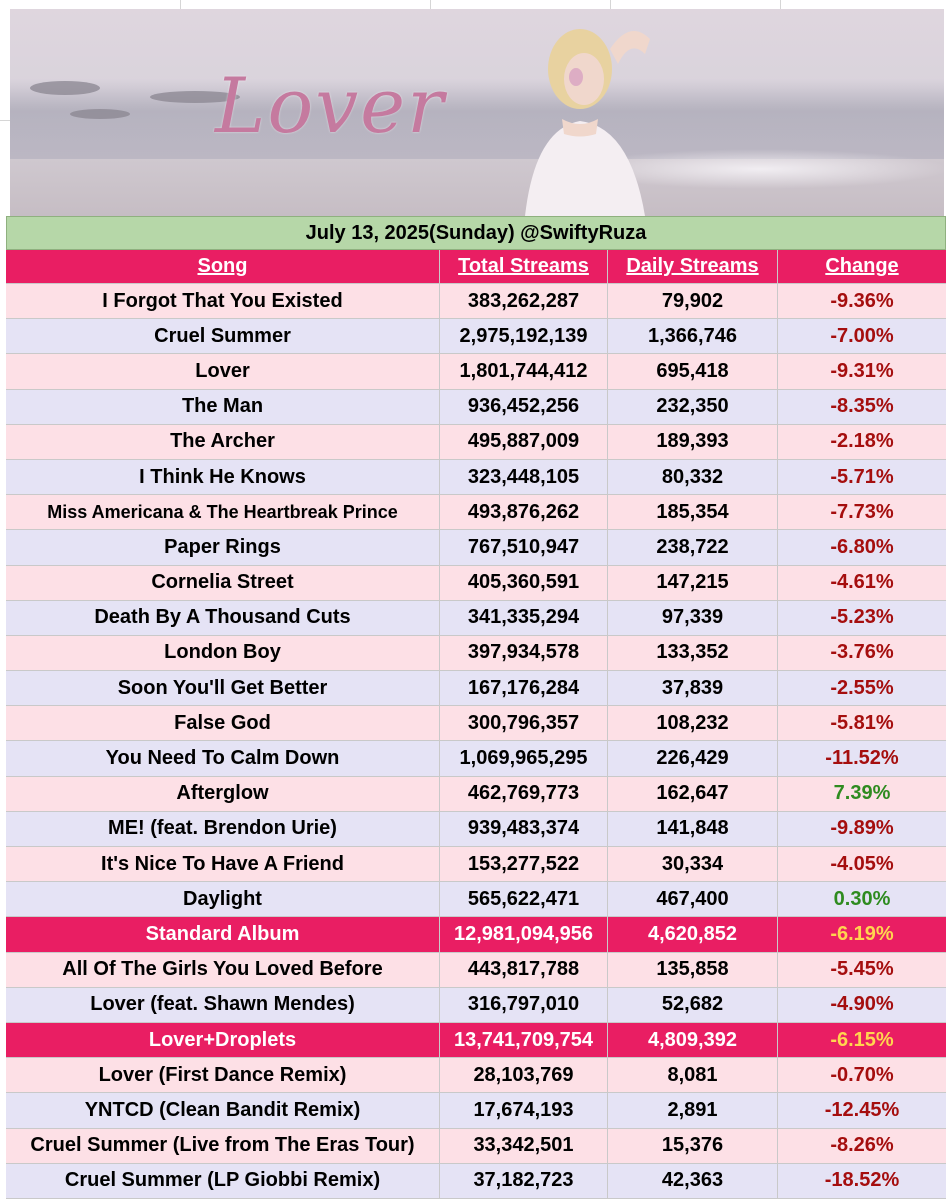 Image resolution: width=948 pixels, height=1200 pixels. What do you see at coordinates (524, 512) in the screenshot?
I see `total-streams-cell: 493,876,262` at bounding box center [524, 512].